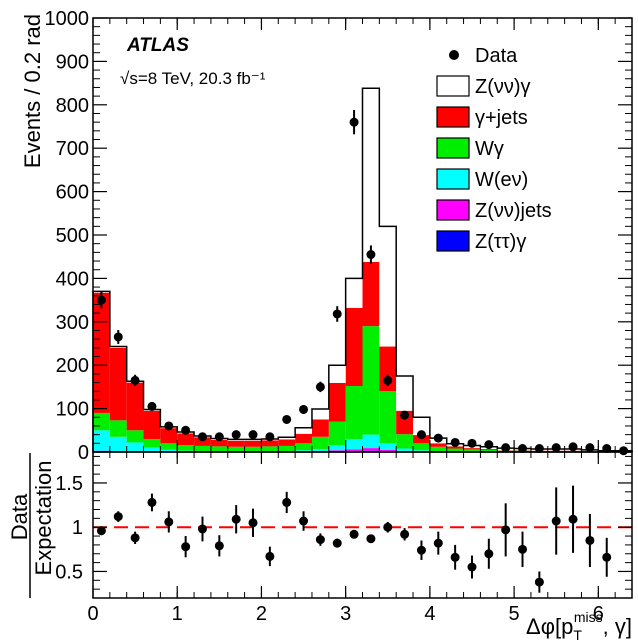 This screenshot has width=638, height=642. What do you see at coordinates (501, 180) in the screenshot?
I see `legend-label: W(eν)` at bounding box center [501, 180].